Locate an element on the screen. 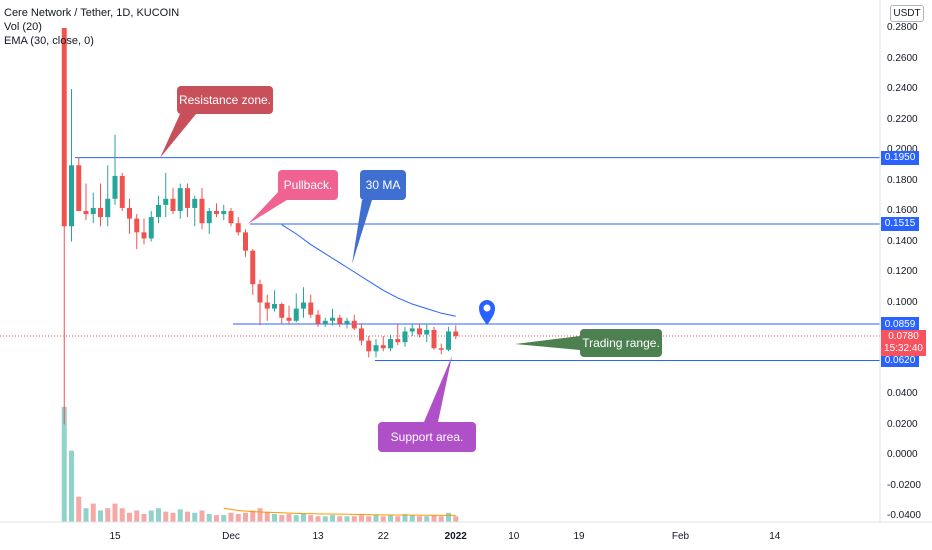  support-callout: Support area. is located at coordinates (427, 437).